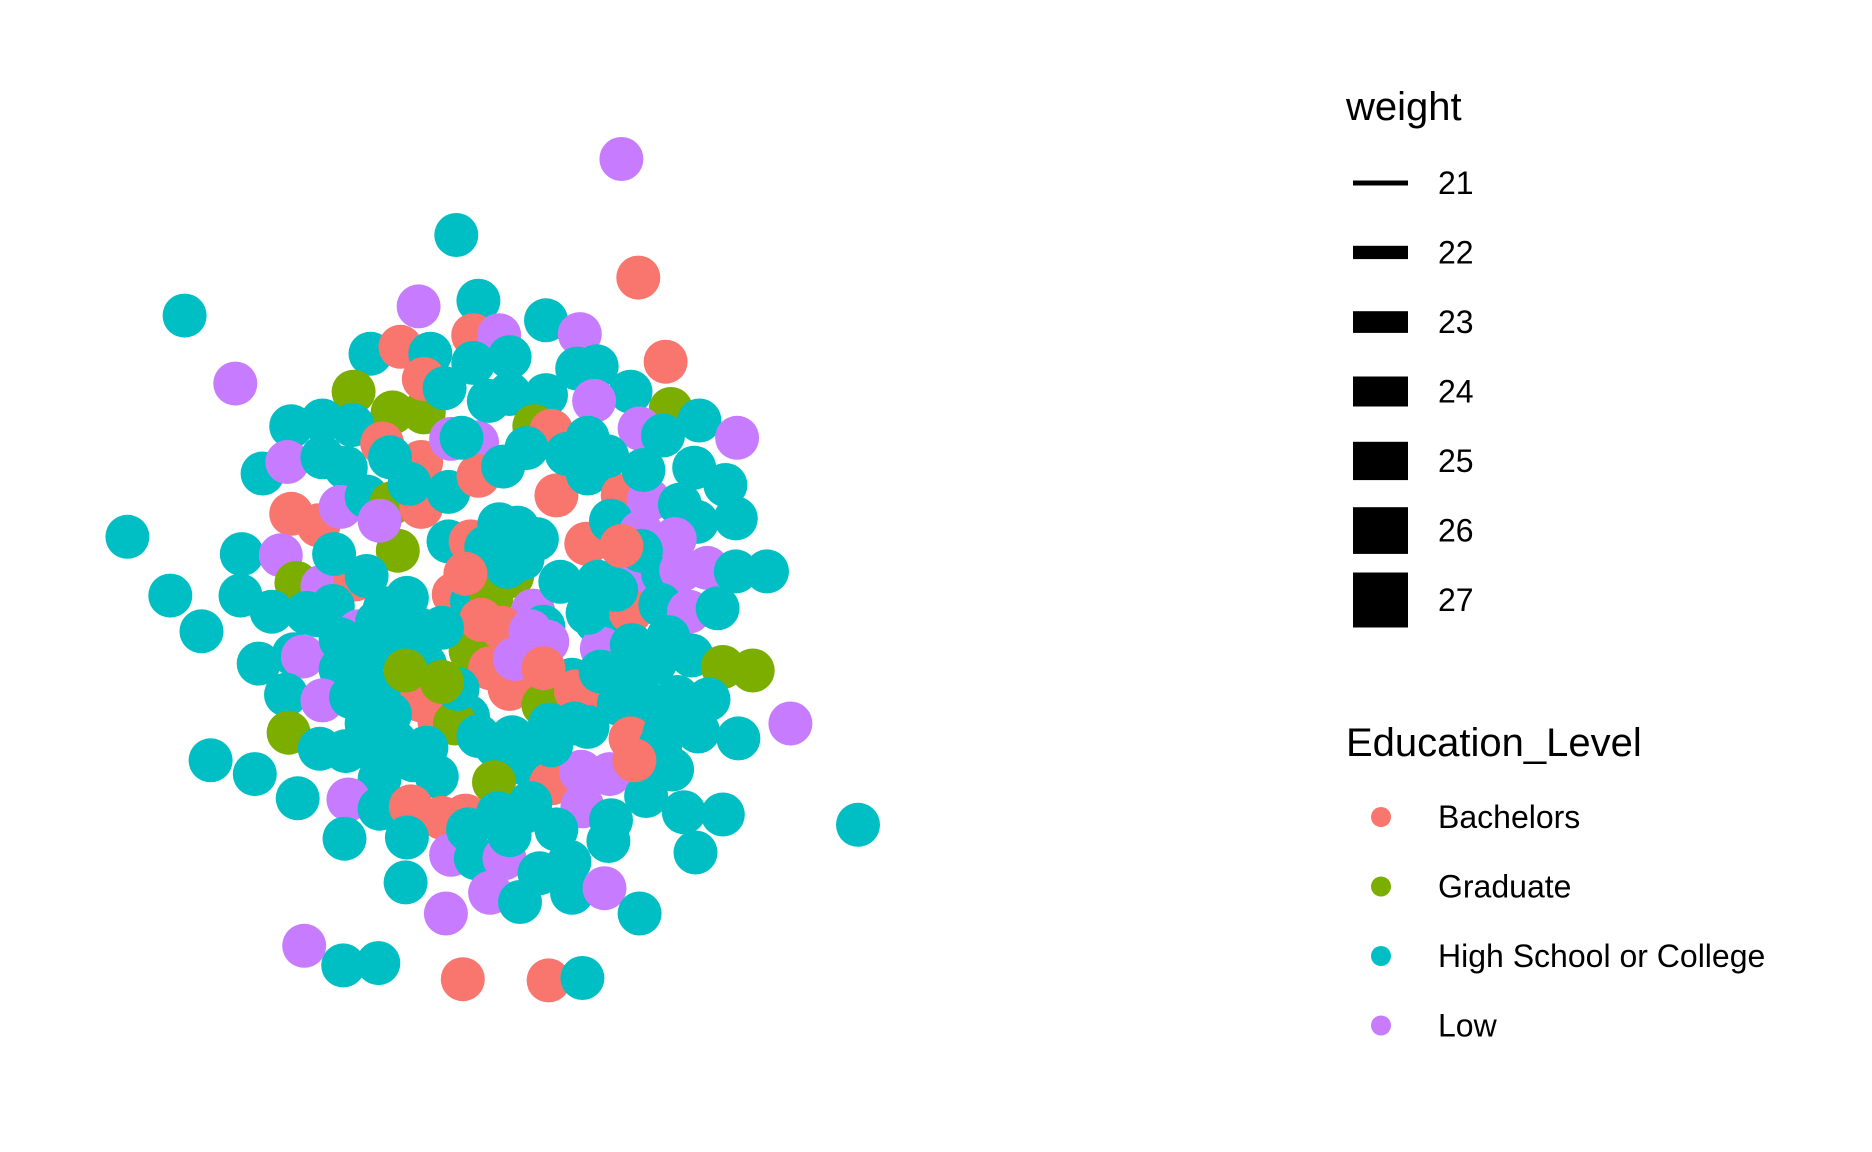 The image size is (1872, 1152). What do you see at coordinates (1456, 600) in the screenshot?
I see `legend-weight-label: 27` at bounding box center [1456, 600].